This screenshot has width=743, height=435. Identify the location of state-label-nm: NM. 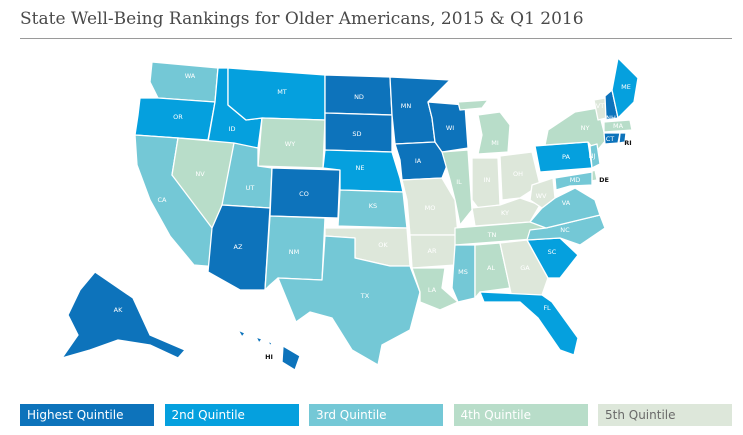
(294, 252).